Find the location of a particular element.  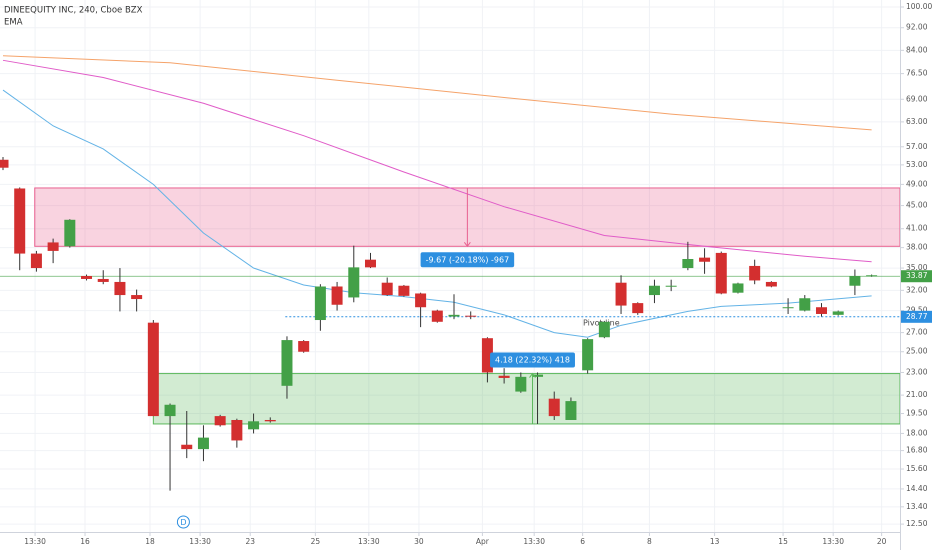

x-tick-label: 25 is located at coordinates (316, 541).